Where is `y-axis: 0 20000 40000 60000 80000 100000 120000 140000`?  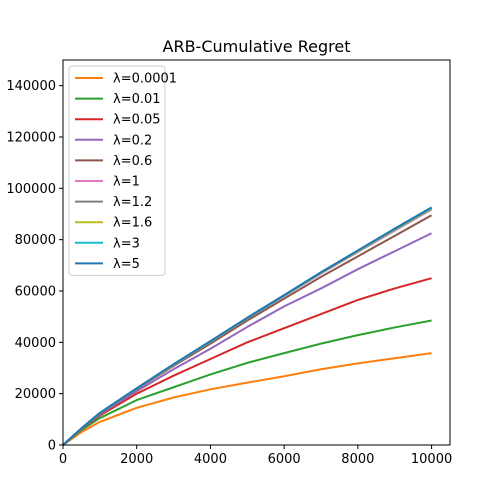 y-axis: 0 20000 40000 60000 80000 100000 120000 140000 is located at coordinates (34, 266).